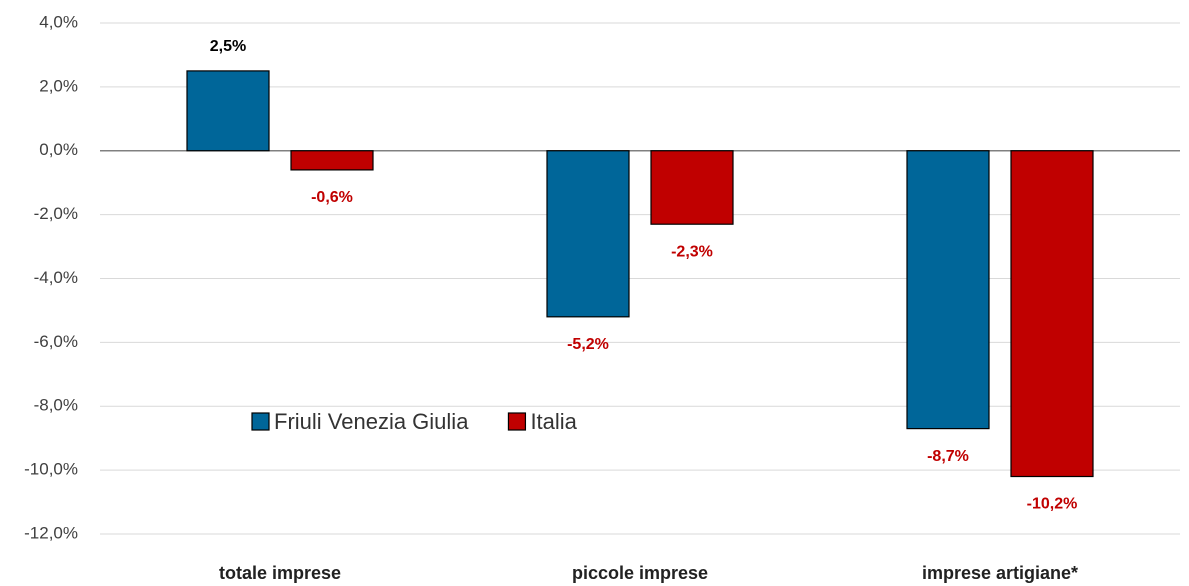 The image size is (1189, 586). What do you see at coordinates (51, 469) in the screenshot?
I see `y-tick-label: -10,0%` at bounding box center [51, 469].